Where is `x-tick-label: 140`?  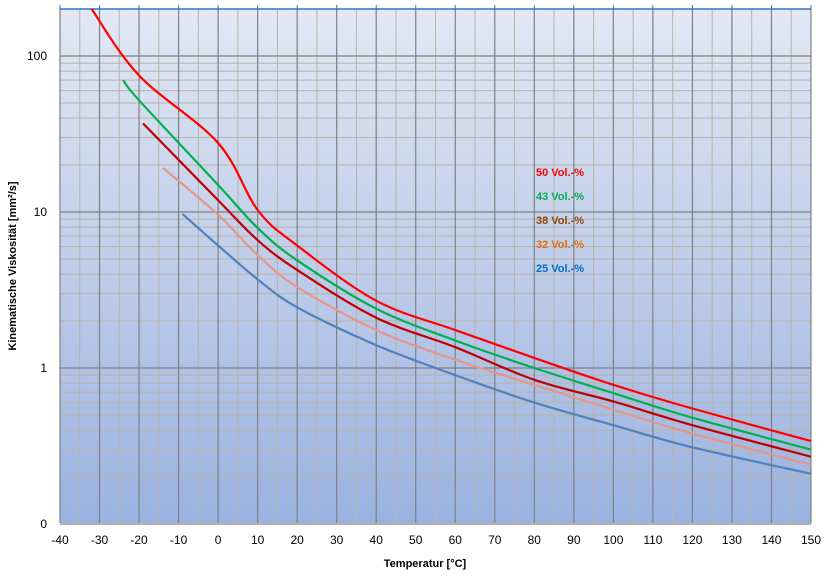
x-tick-label: 140 is located at coordinates (771, 540).